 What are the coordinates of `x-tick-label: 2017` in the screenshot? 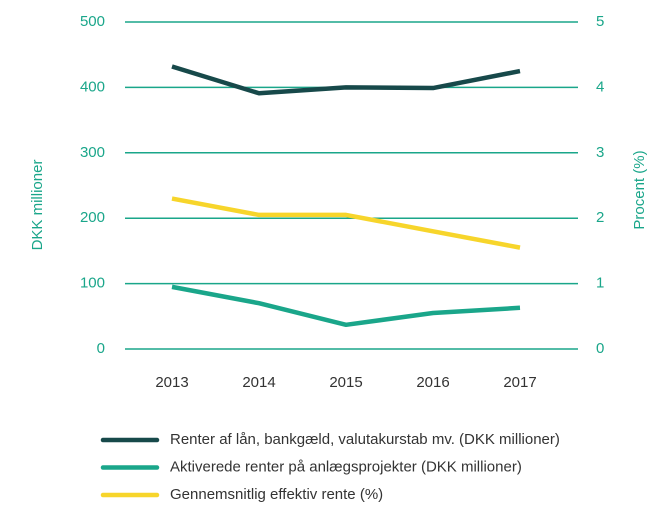 It's located at (519, 382).